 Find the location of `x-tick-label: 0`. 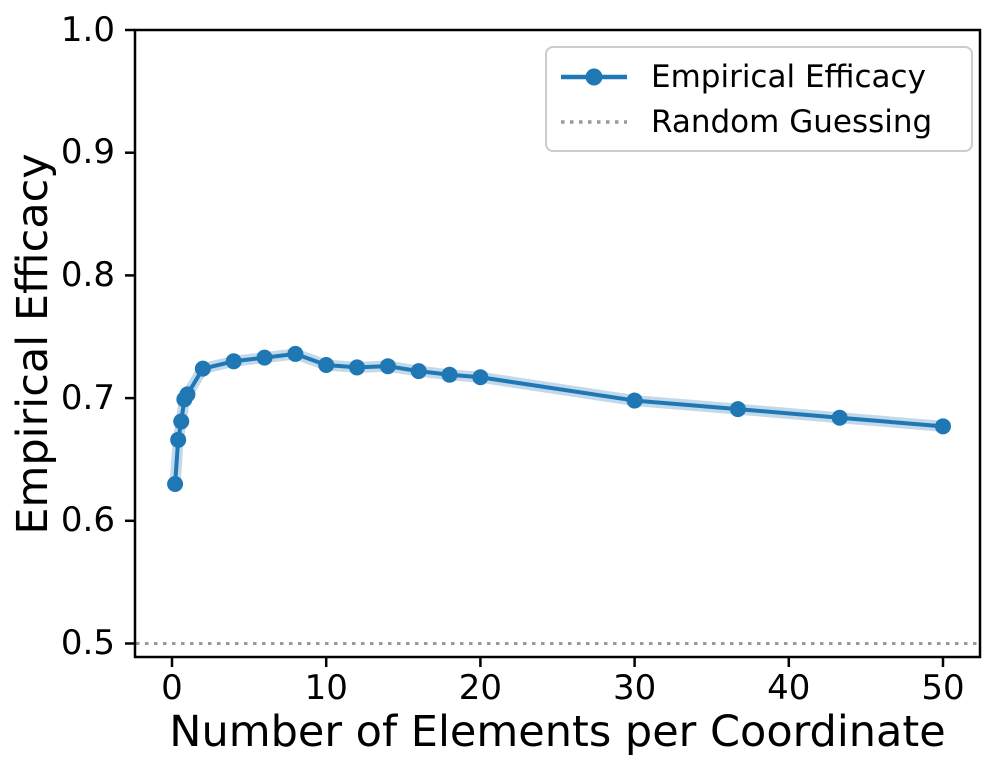

x-tick-label: 0 is located at coordinates (172, 688).